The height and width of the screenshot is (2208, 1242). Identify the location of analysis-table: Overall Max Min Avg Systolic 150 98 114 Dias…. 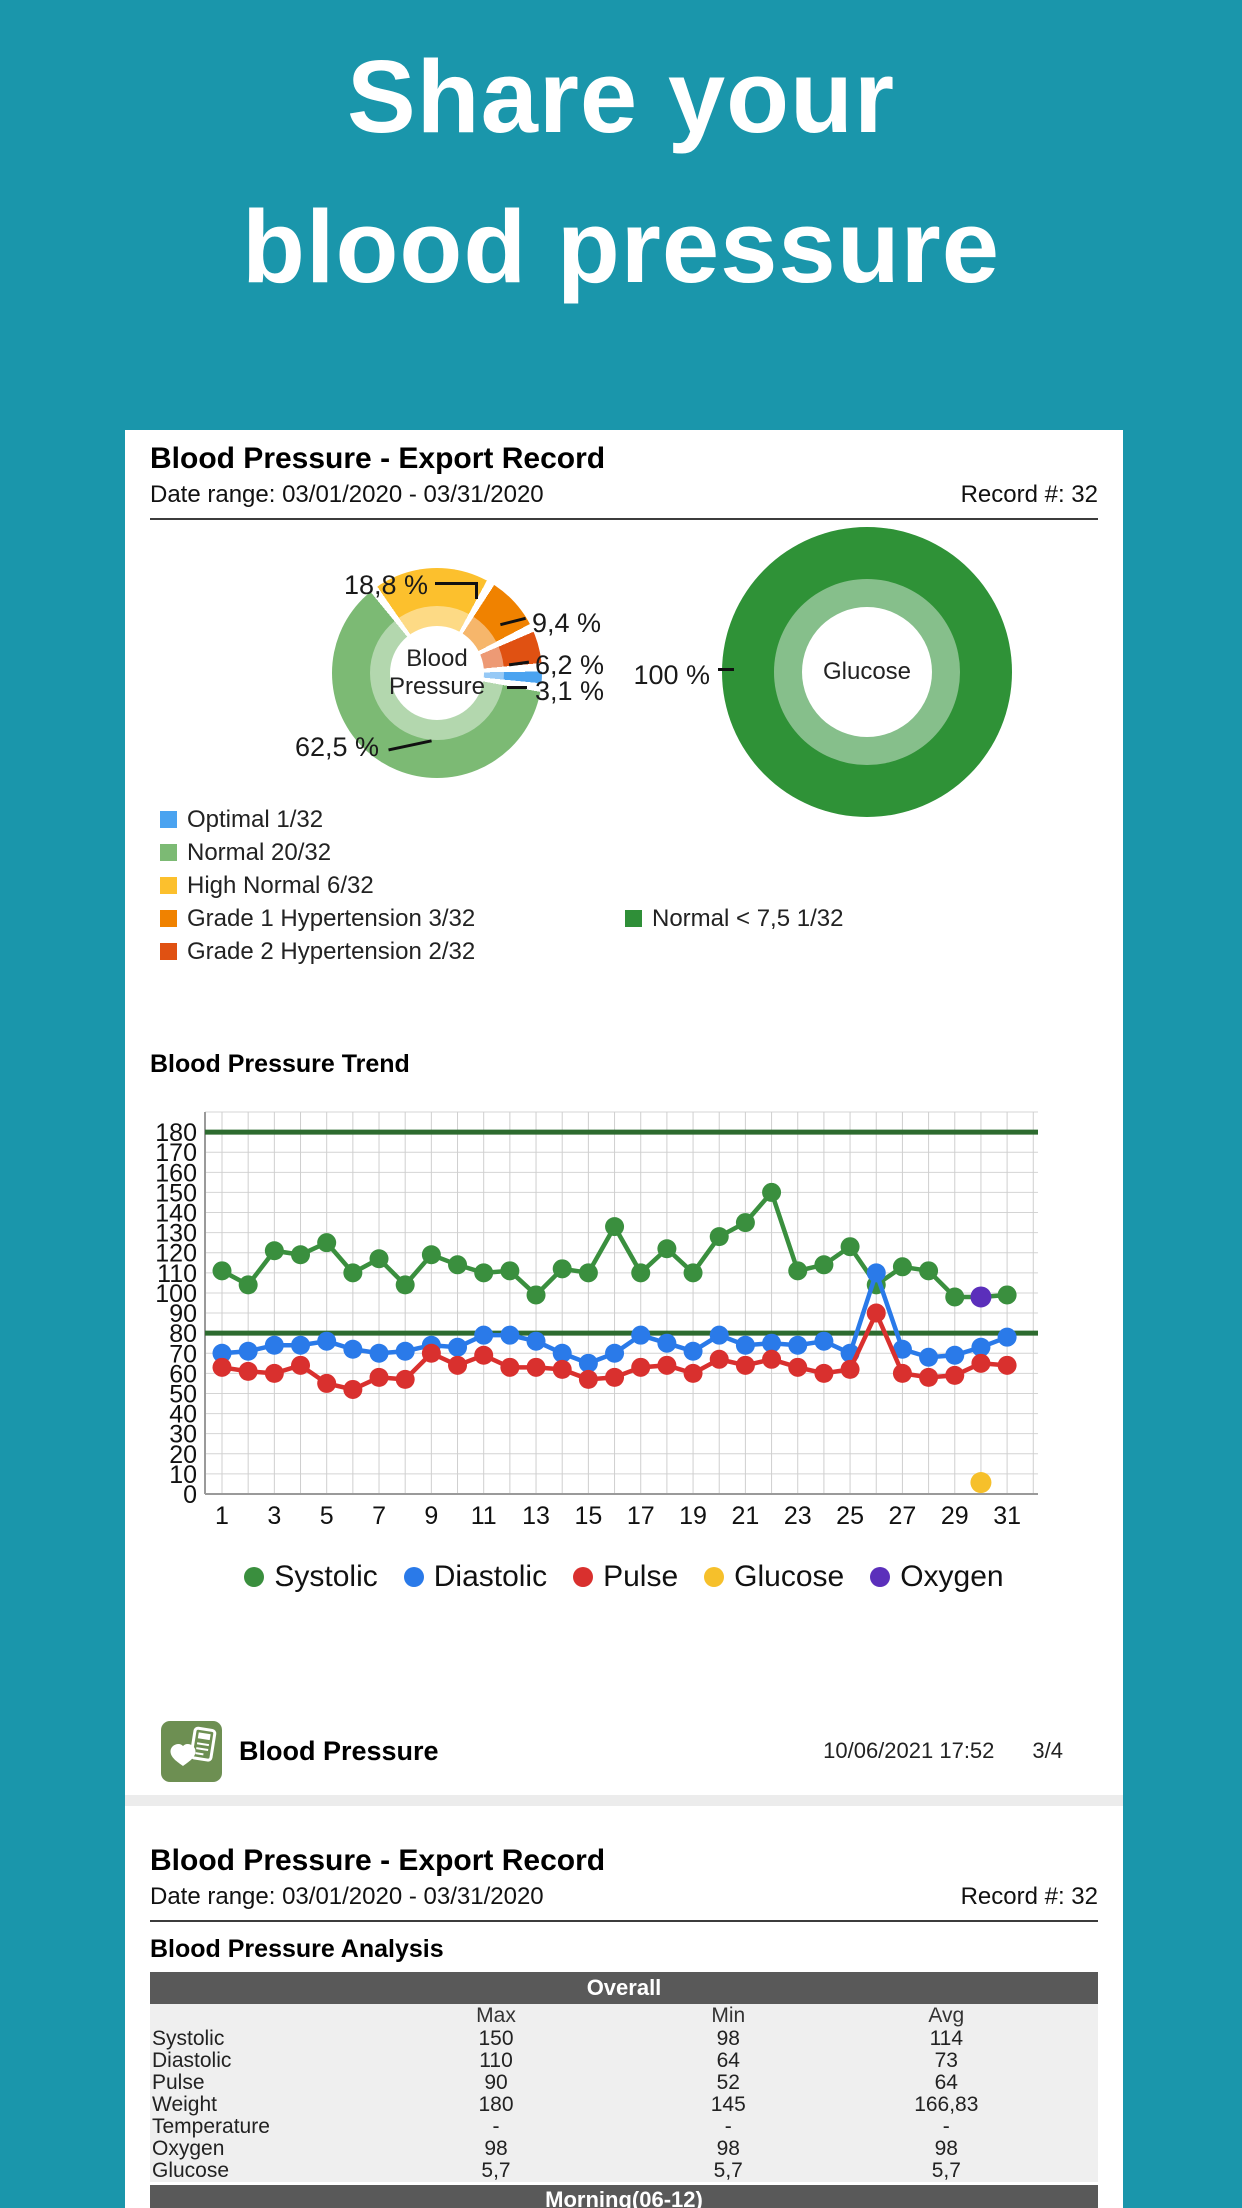
(624, 2090).